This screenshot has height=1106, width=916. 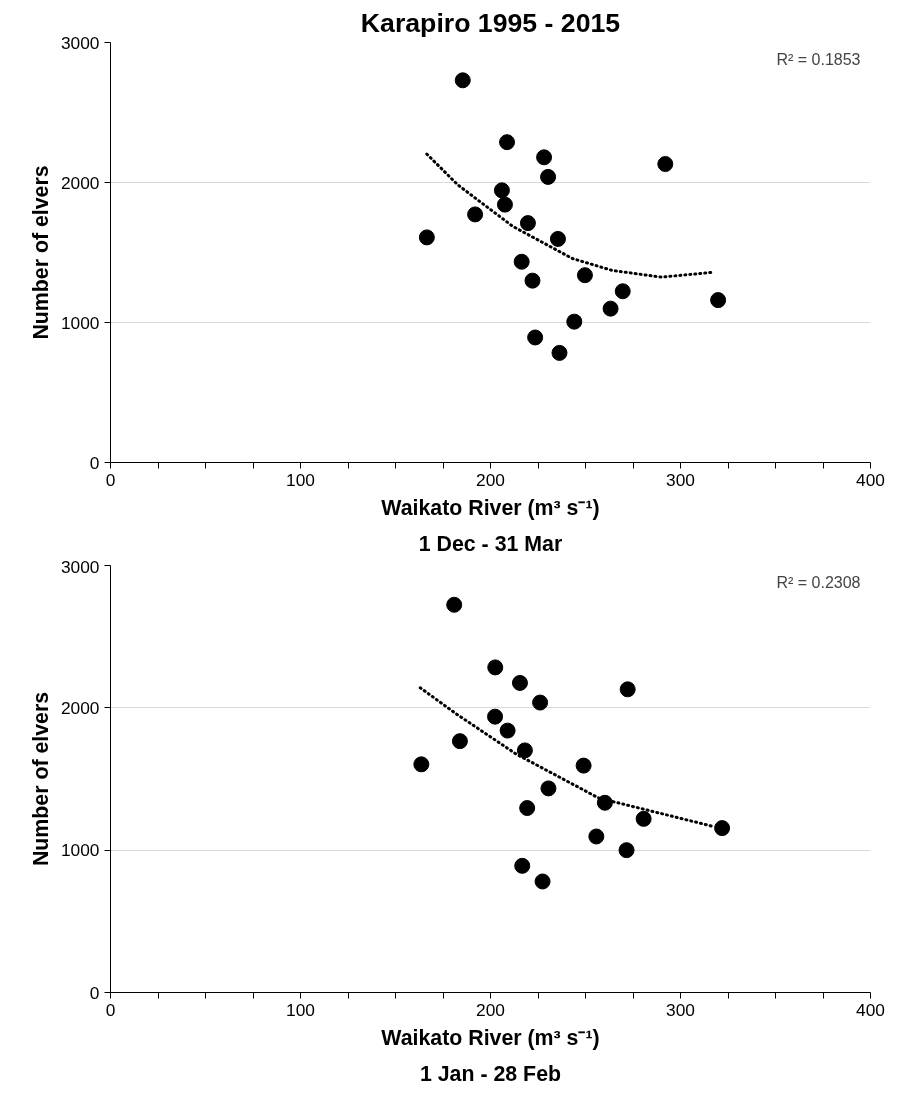 I want to click on line-series, so click(x=569, y=215).